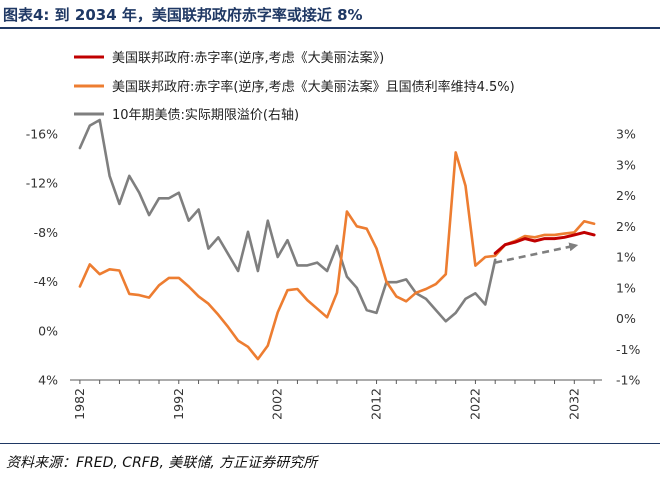 This screenshot has height=481, width=660. What do you see at coordinates (42, 134) in the screenshot?
I see `y-left-tick-label: -16%` at bounding box center [42, 134].